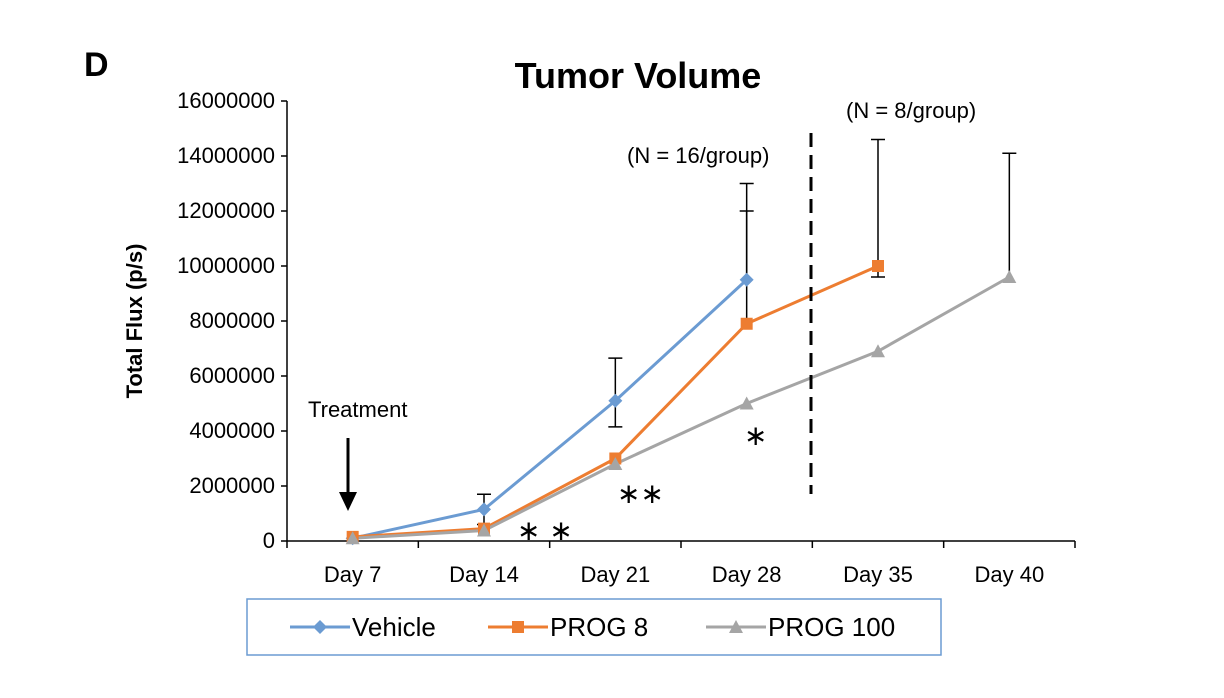  I want to click on x-tick-label: Day 21, so click(615, 574).